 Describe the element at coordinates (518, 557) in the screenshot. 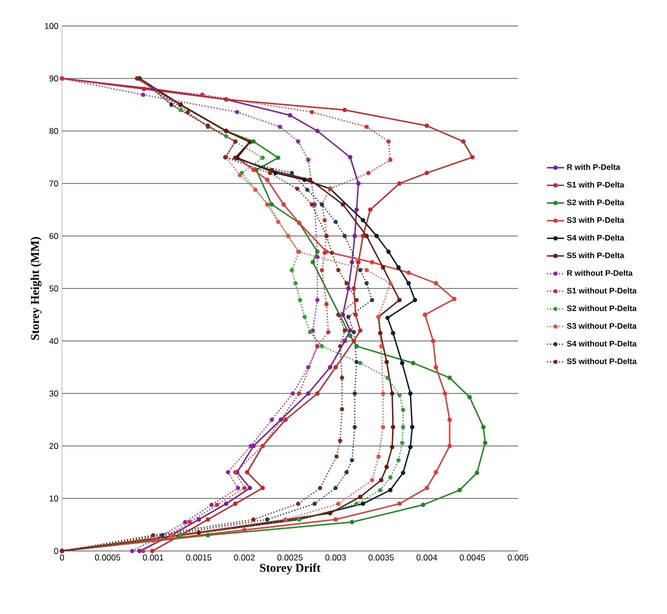

I see `x-tick-label: 0.005` at that location.